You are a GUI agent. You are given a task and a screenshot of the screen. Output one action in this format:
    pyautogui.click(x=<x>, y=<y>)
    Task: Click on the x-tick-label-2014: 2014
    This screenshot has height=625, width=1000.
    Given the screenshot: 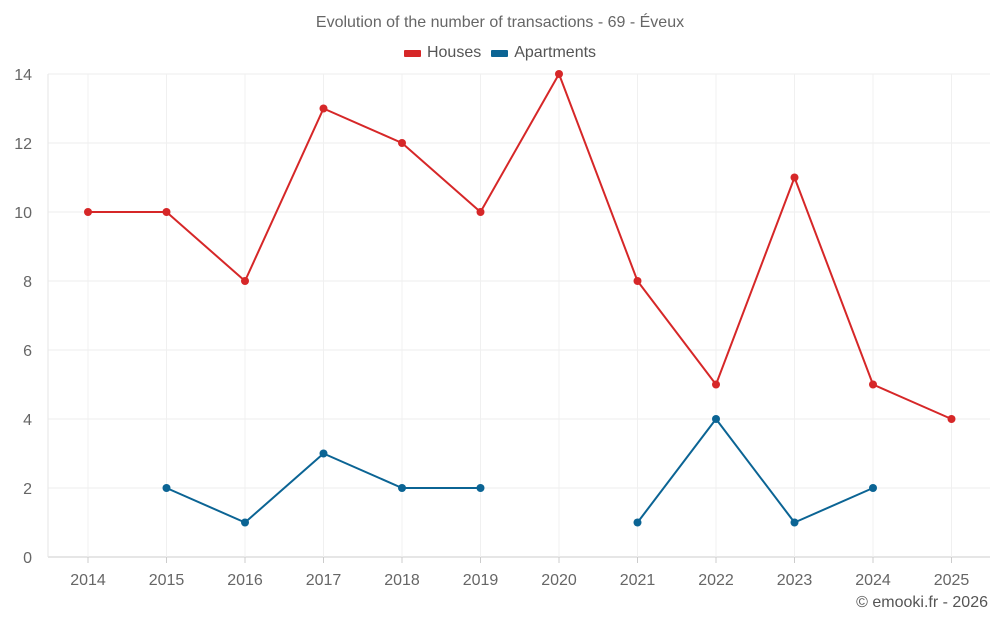 What is the action you would take?
    pyautogui.click(x=88, y=580)
    